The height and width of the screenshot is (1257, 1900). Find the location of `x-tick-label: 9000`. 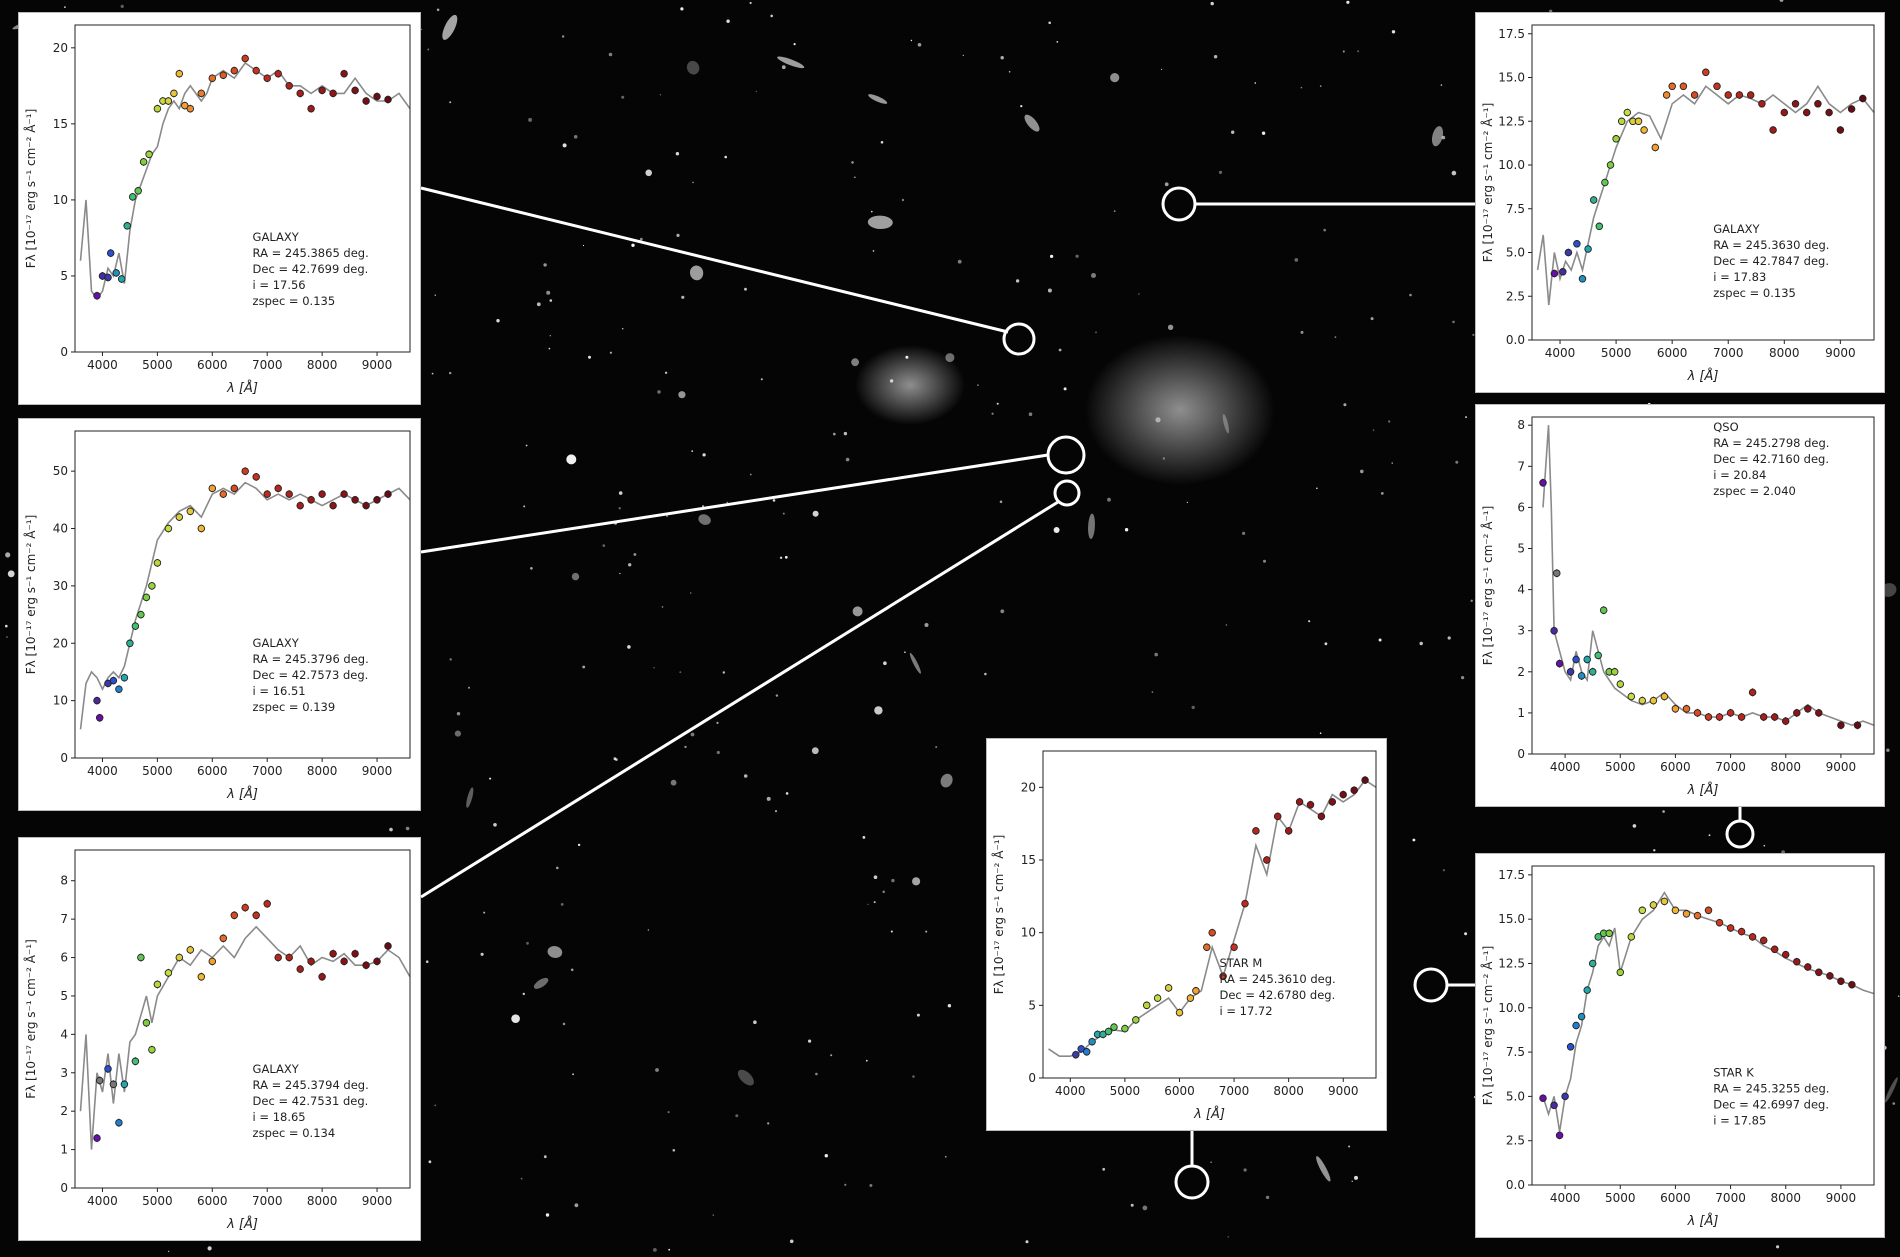

x-tick-label: 9000 is located at coordinates (1343, 1091).